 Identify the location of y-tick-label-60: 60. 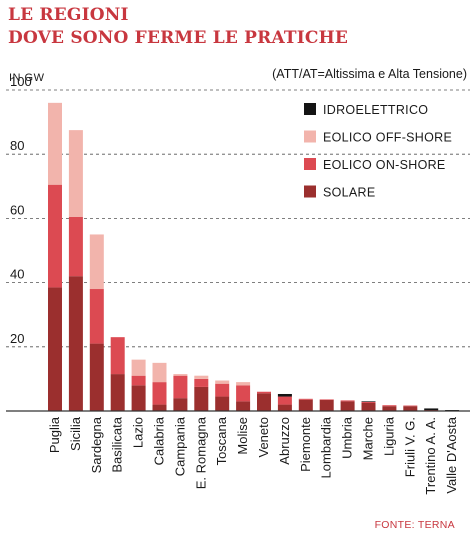
(17, 209).